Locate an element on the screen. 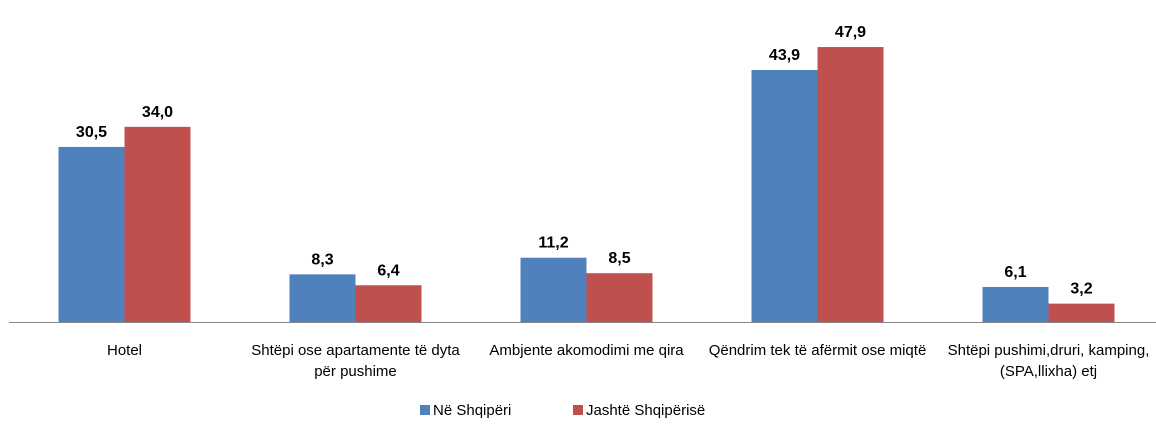  value-label: 3,2 is located at coordinates (1081, 289).